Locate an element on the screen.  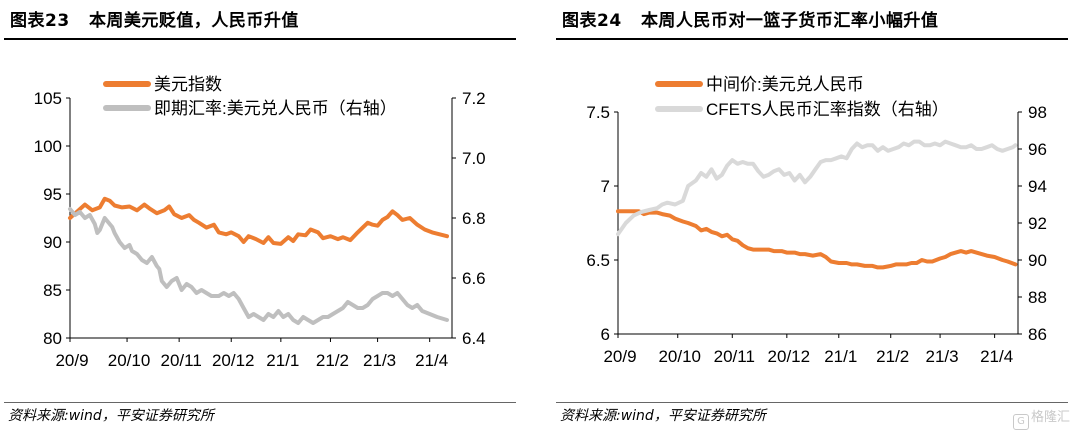
title-number: 23 is located at coordinates (57, 21).